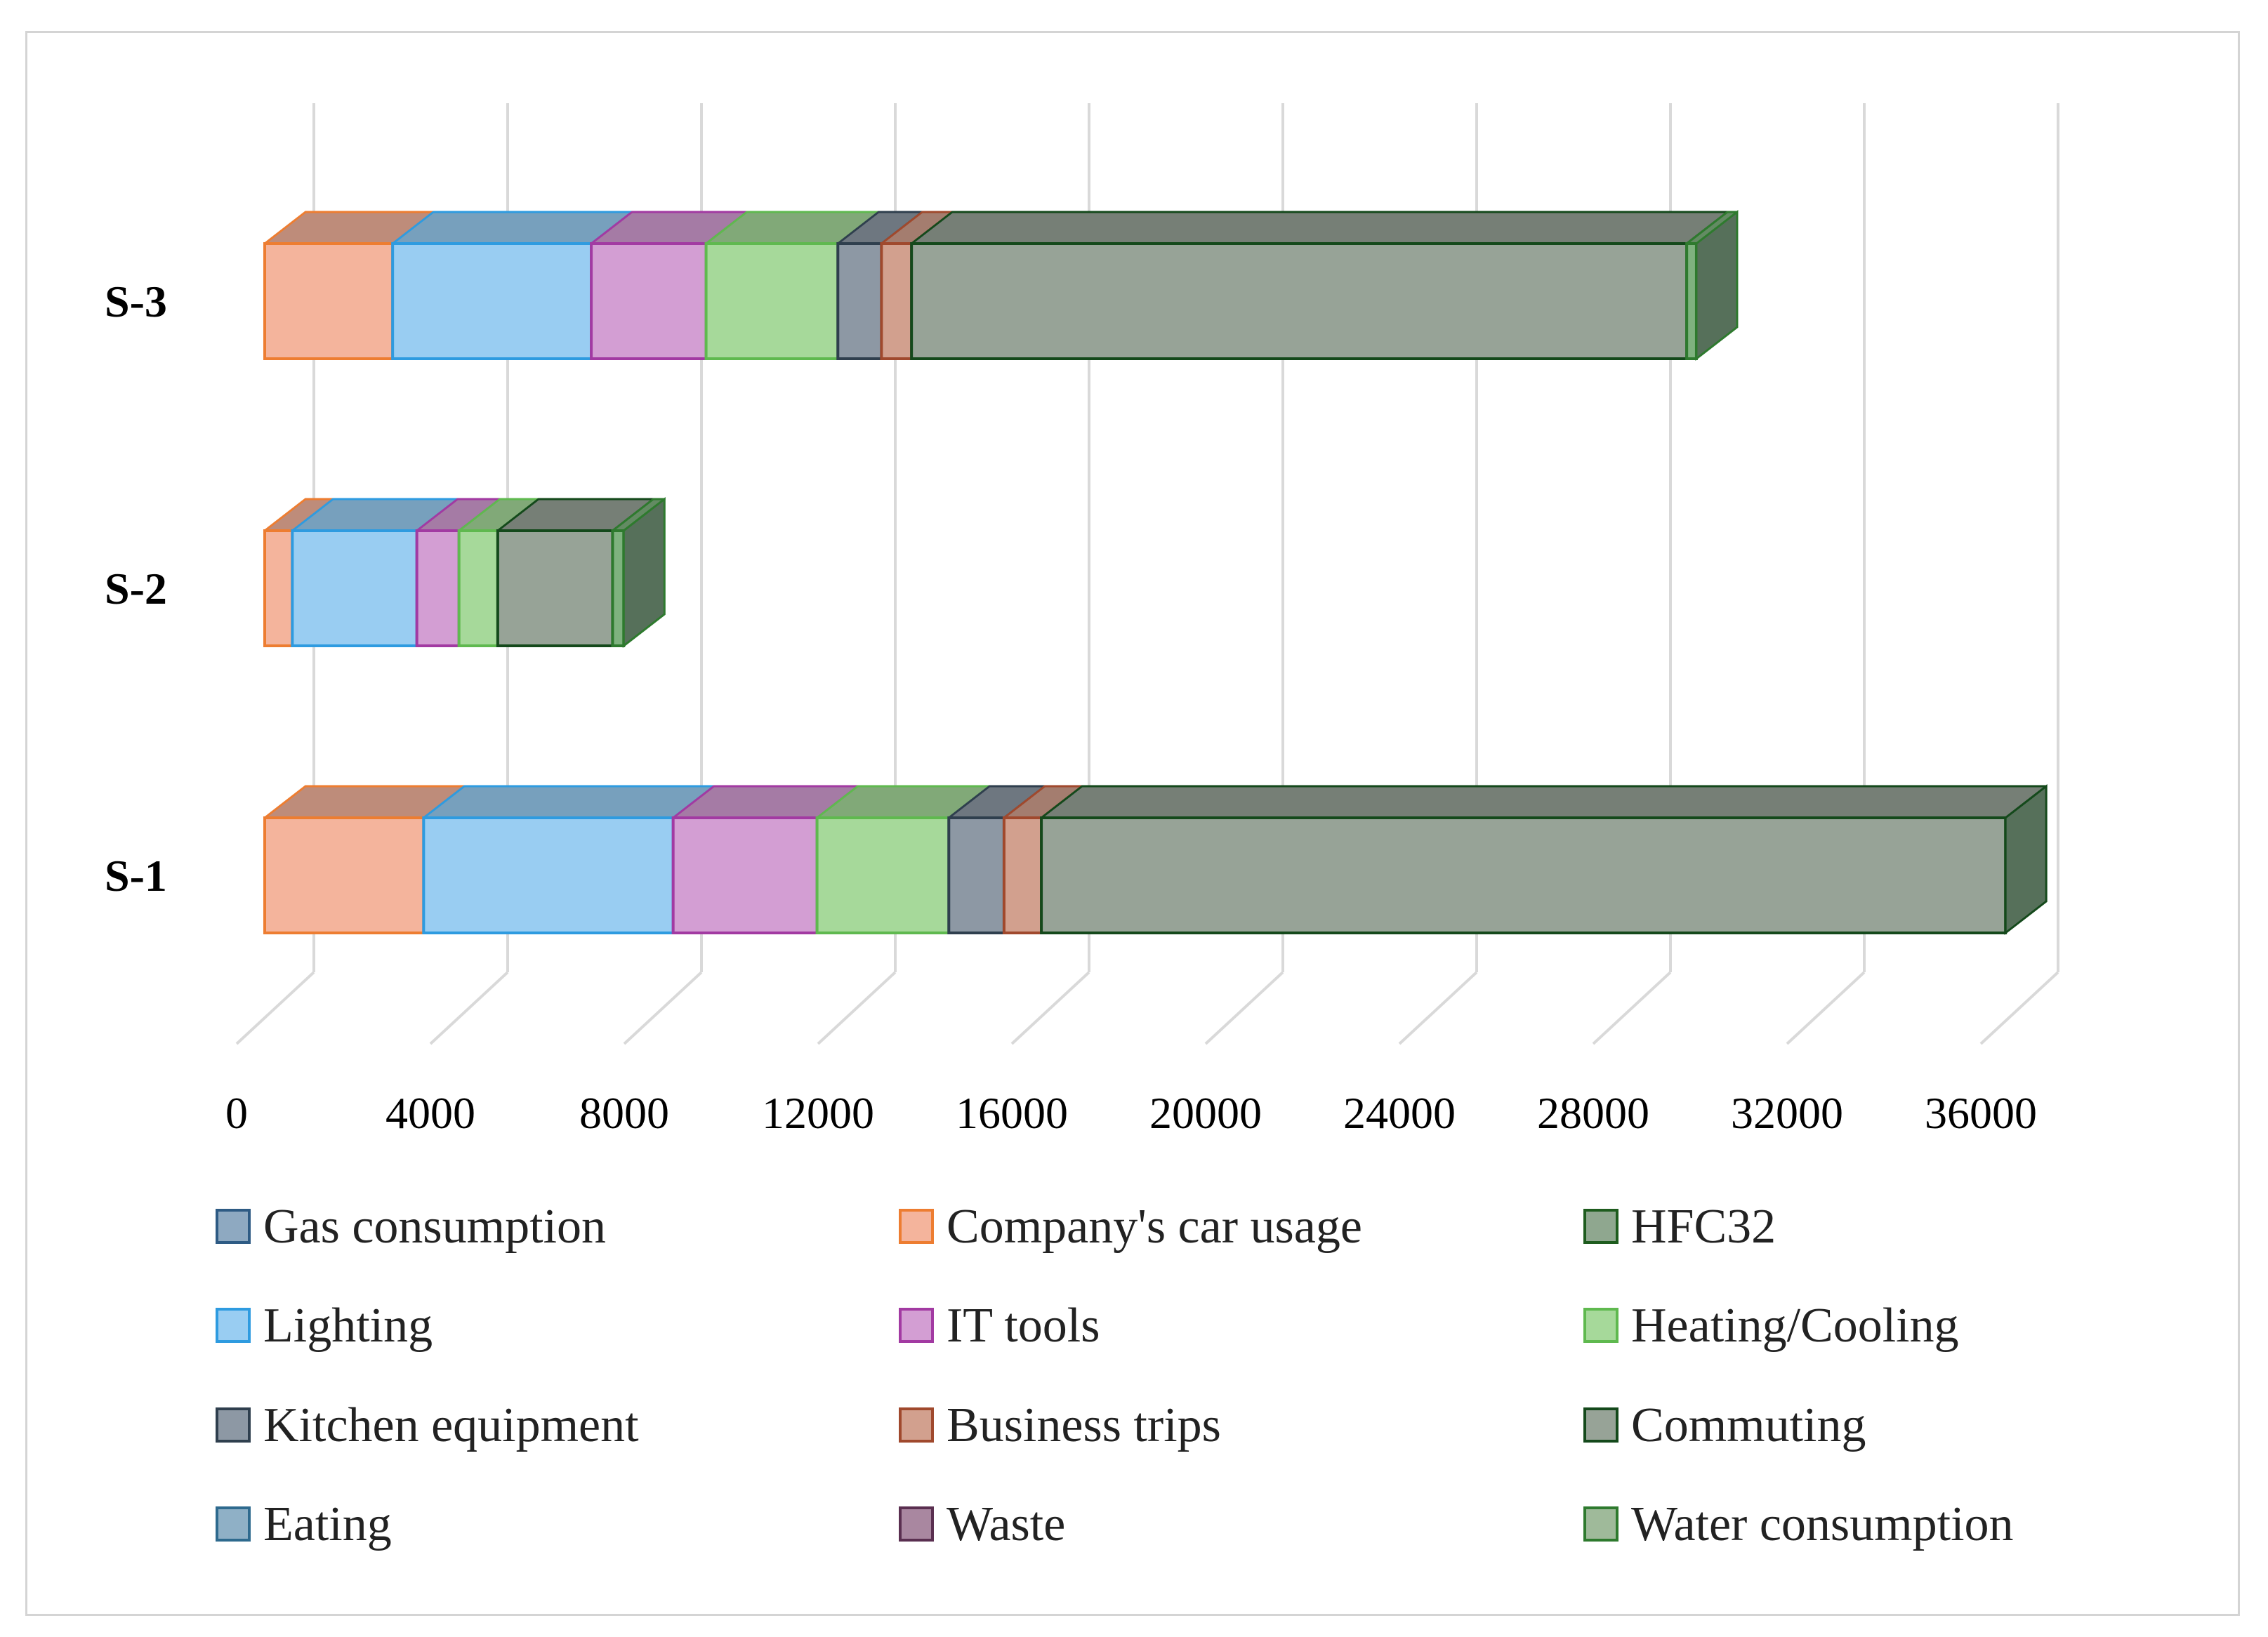 The width and height of the screenshot is (2268, 1637). I want to click on x-tick-label: 16000, so click(1012, 1113).